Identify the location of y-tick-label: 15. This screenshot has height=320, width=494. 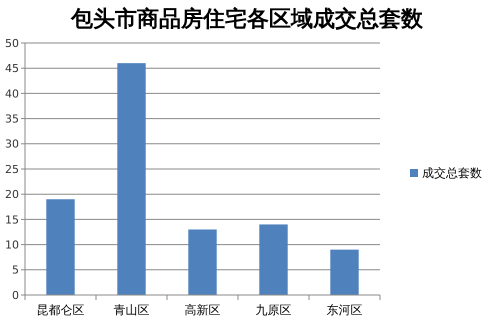
(12, 219).